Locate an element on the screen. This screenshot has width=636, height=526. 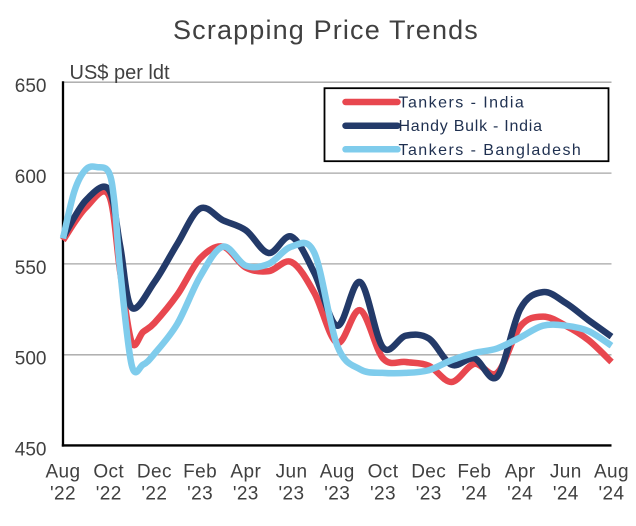
svg-text: Handy Bulk - India is located at coordinates (471, 126).